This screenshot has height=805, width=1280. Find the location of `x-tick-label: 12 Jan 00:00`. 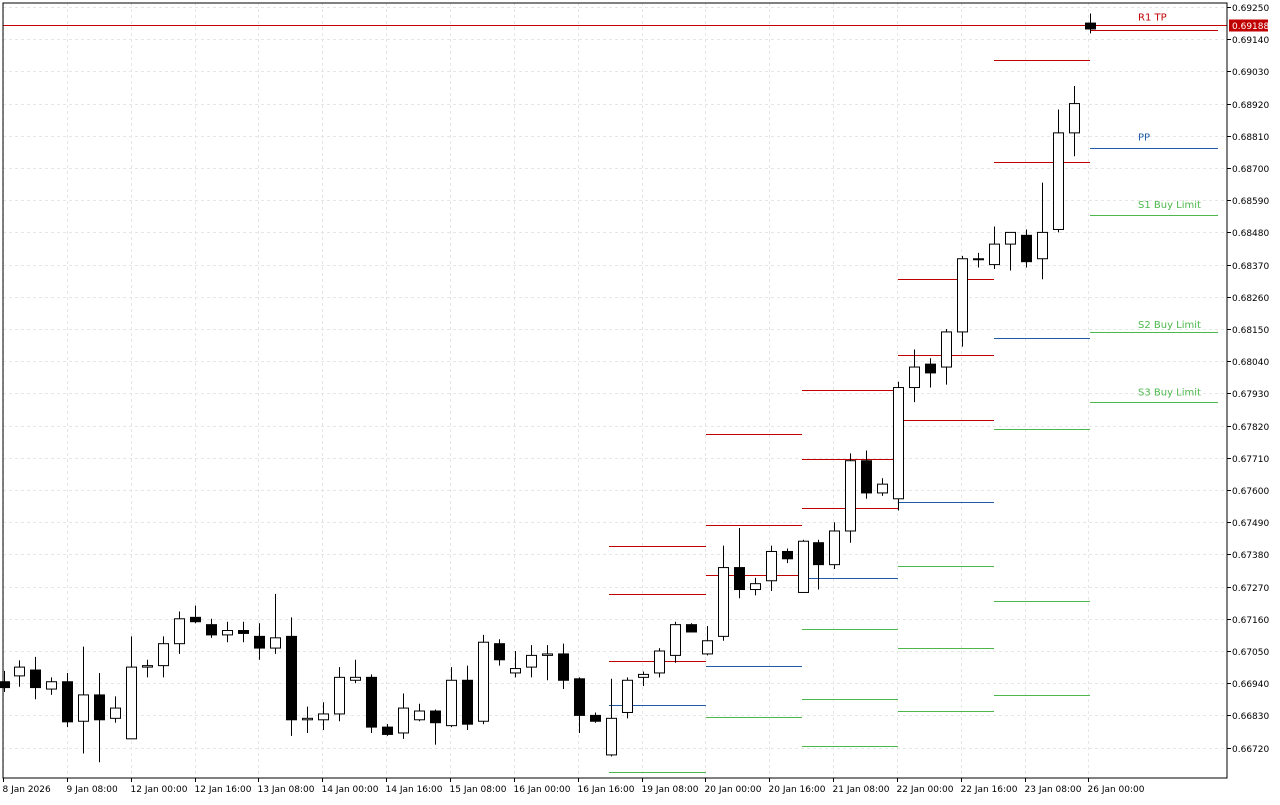

x-tick-label: 12 Jan 00:00 is located at coordinates (159, 790).